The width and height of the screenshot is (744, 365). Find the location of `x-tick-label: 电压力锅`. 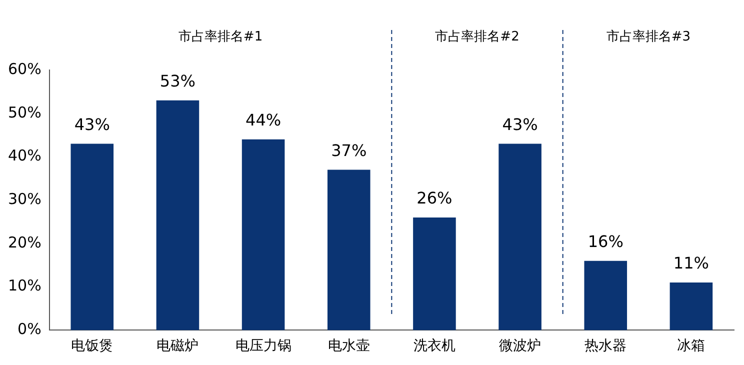

x-tick-label: 电压力锅 is located at coordinates (263, 346).